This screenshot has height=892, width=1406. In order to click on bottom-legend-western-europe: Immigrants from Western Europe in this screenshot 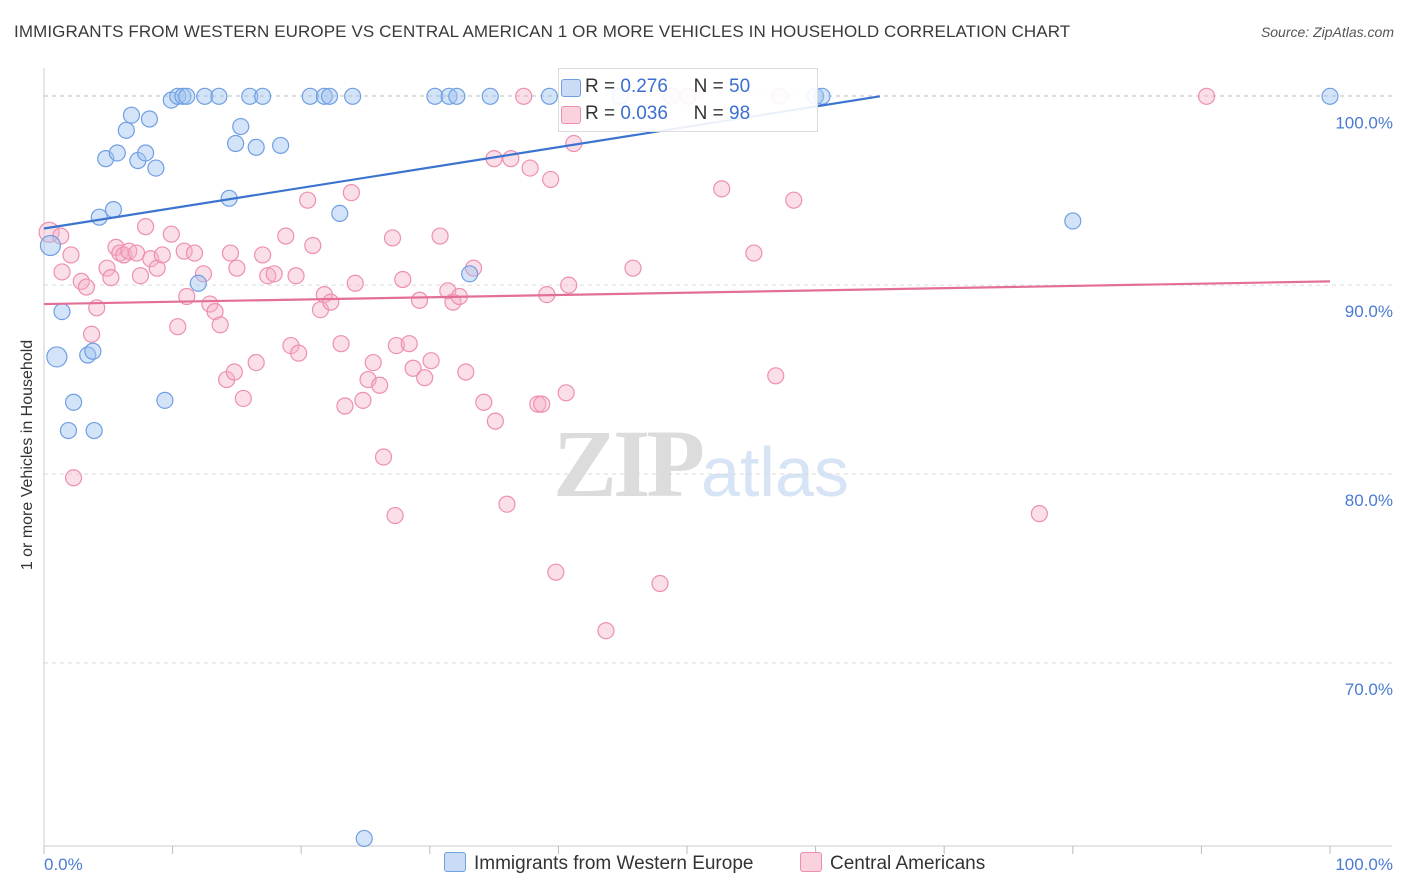, I will do `click(598, 863)`.